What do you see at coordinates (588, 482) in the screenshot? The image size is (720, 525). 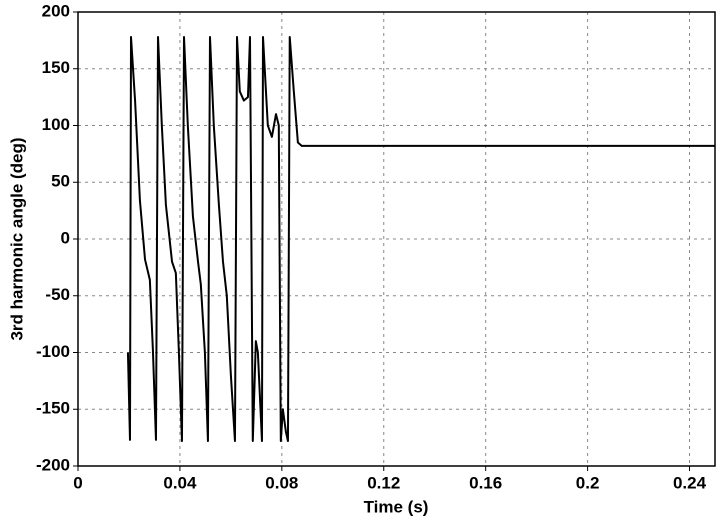 I see `x-tick-label: 0.2` at bounding box center [588, 482].